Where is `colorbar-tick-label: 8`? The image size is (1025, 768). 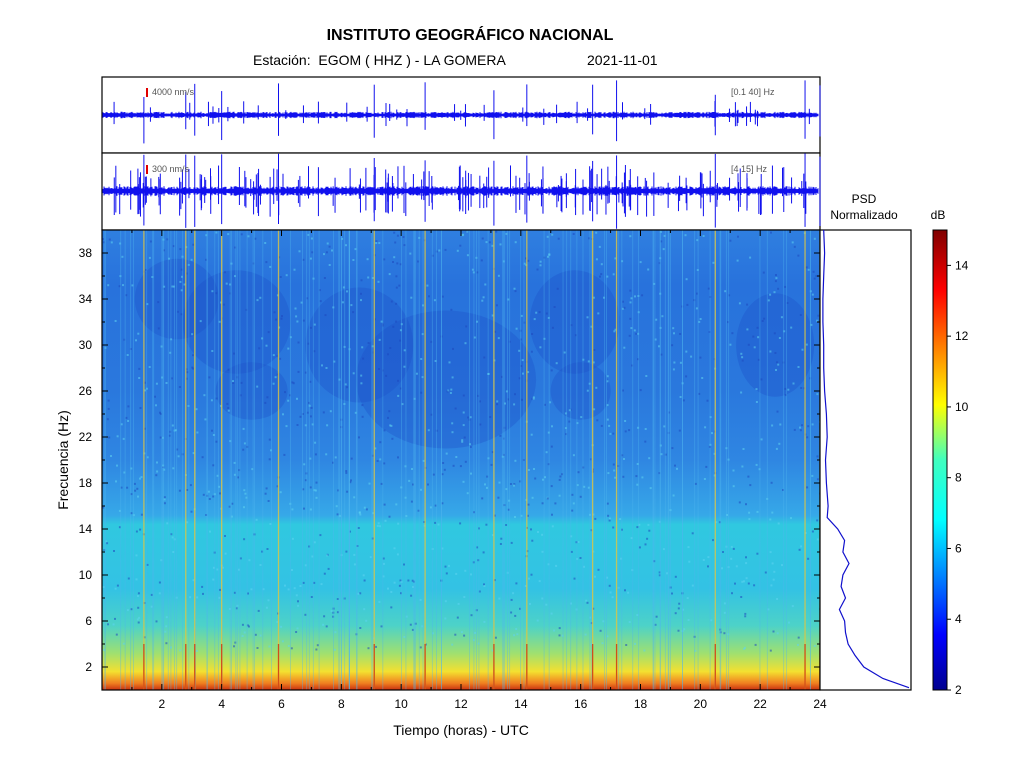
colorbar-tick-label: 8 is located at coordinates (958, 478).